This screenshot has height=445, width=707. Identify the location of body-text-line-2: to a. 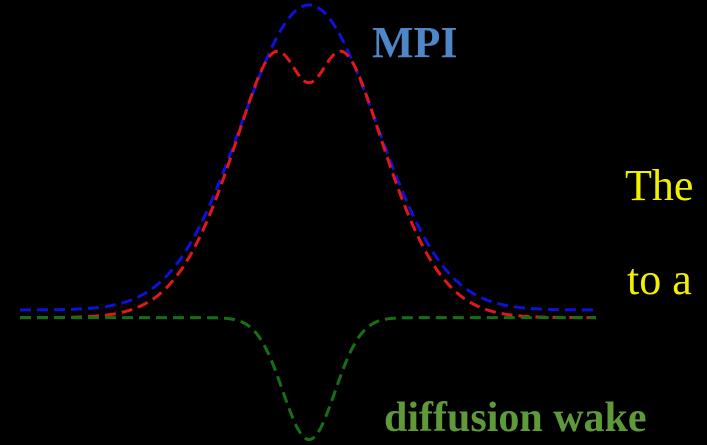
(659, 279).